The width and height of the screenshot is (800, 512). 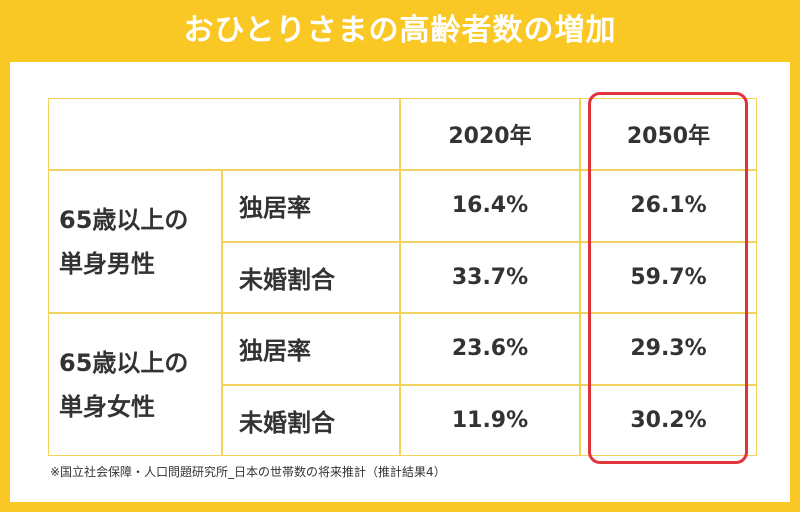 What do you see at coordinates (490, 206) in the screenshot?
I see `value-cell: 16.4%` at bounding box center [490, 206].